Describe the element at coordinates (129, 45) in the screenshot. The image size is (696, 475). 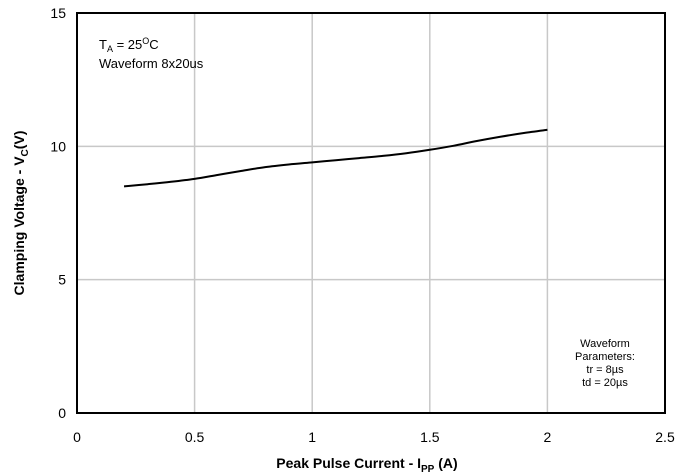
I see `temperature-annotation: TA = 25OC` at that location.